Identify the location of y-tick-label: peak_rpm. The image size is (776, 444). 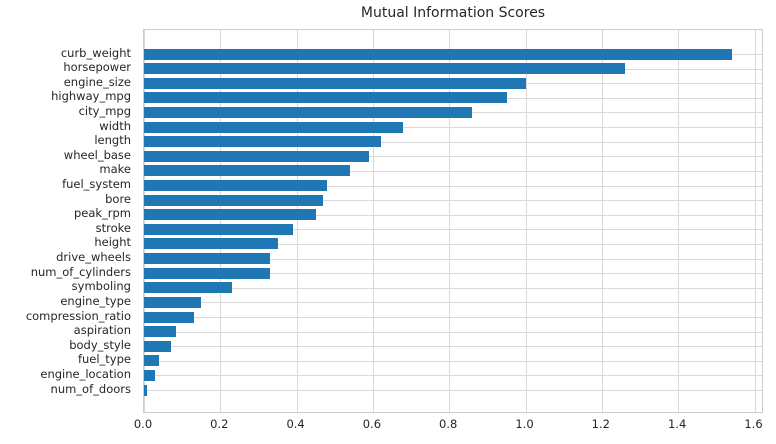
(102, 213).